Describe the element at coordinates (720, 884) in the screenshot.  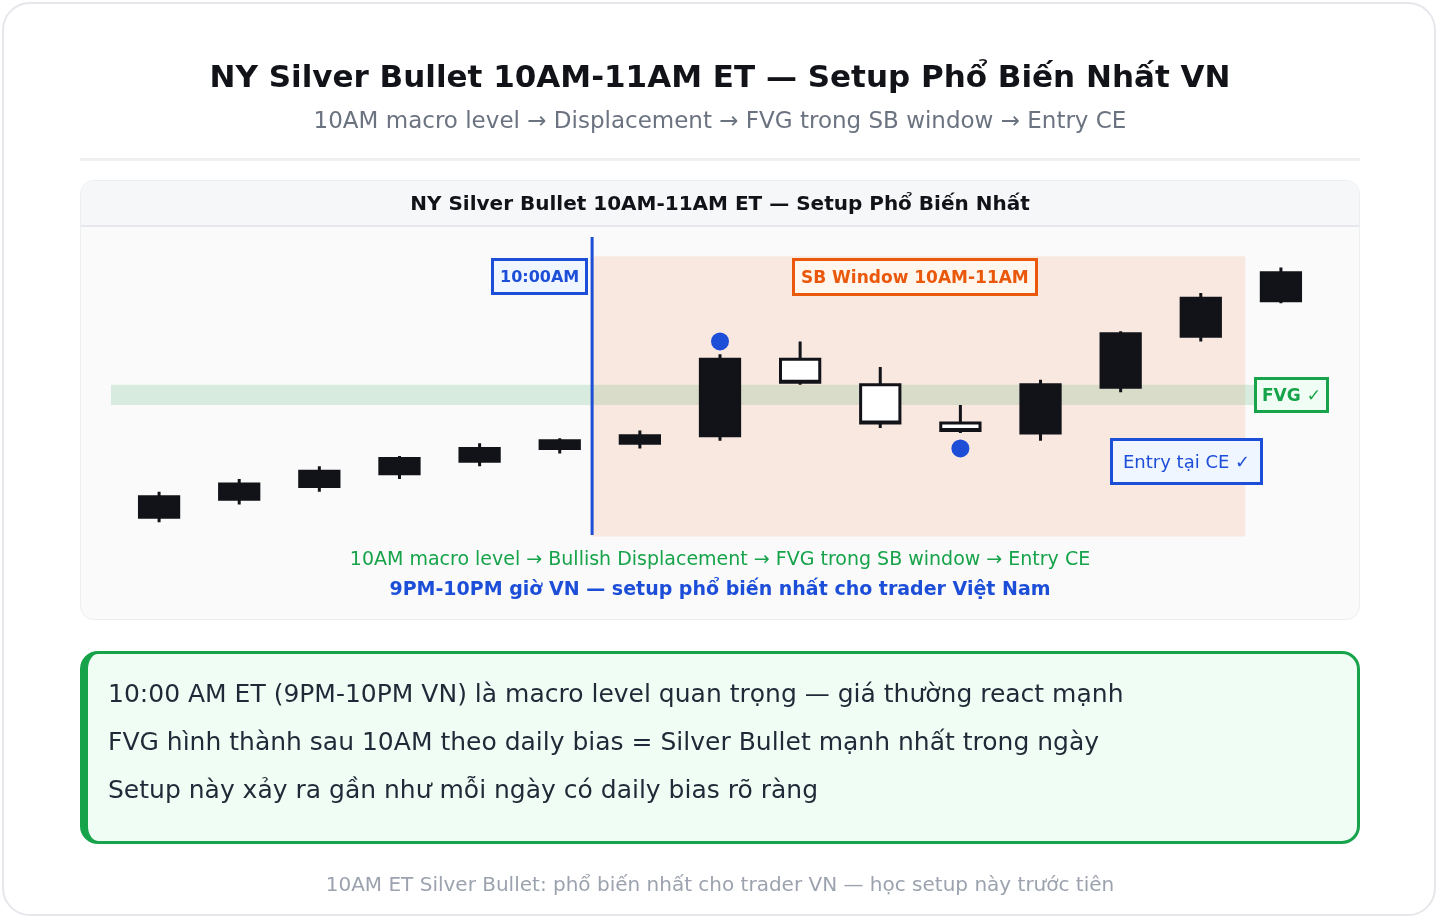
I see `text: 10AM ET Silver Bullet: phổ biến nhất cho trader VN — học setup này trước tiên` at that location.